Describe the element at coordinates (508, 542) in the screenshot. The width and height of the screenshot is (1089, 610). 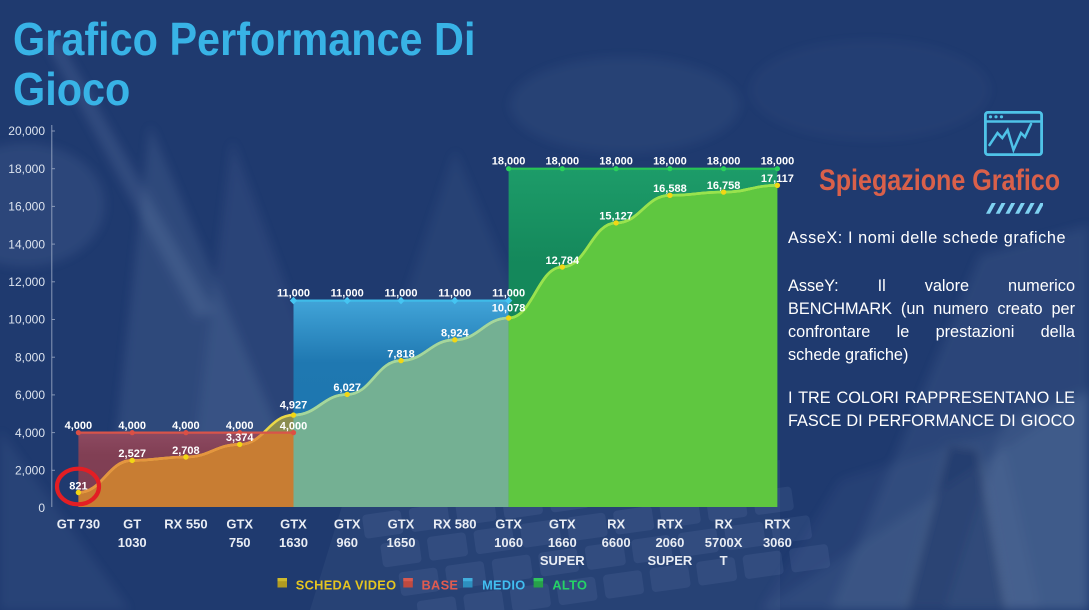
I see `svg-text: 1060` at that location.